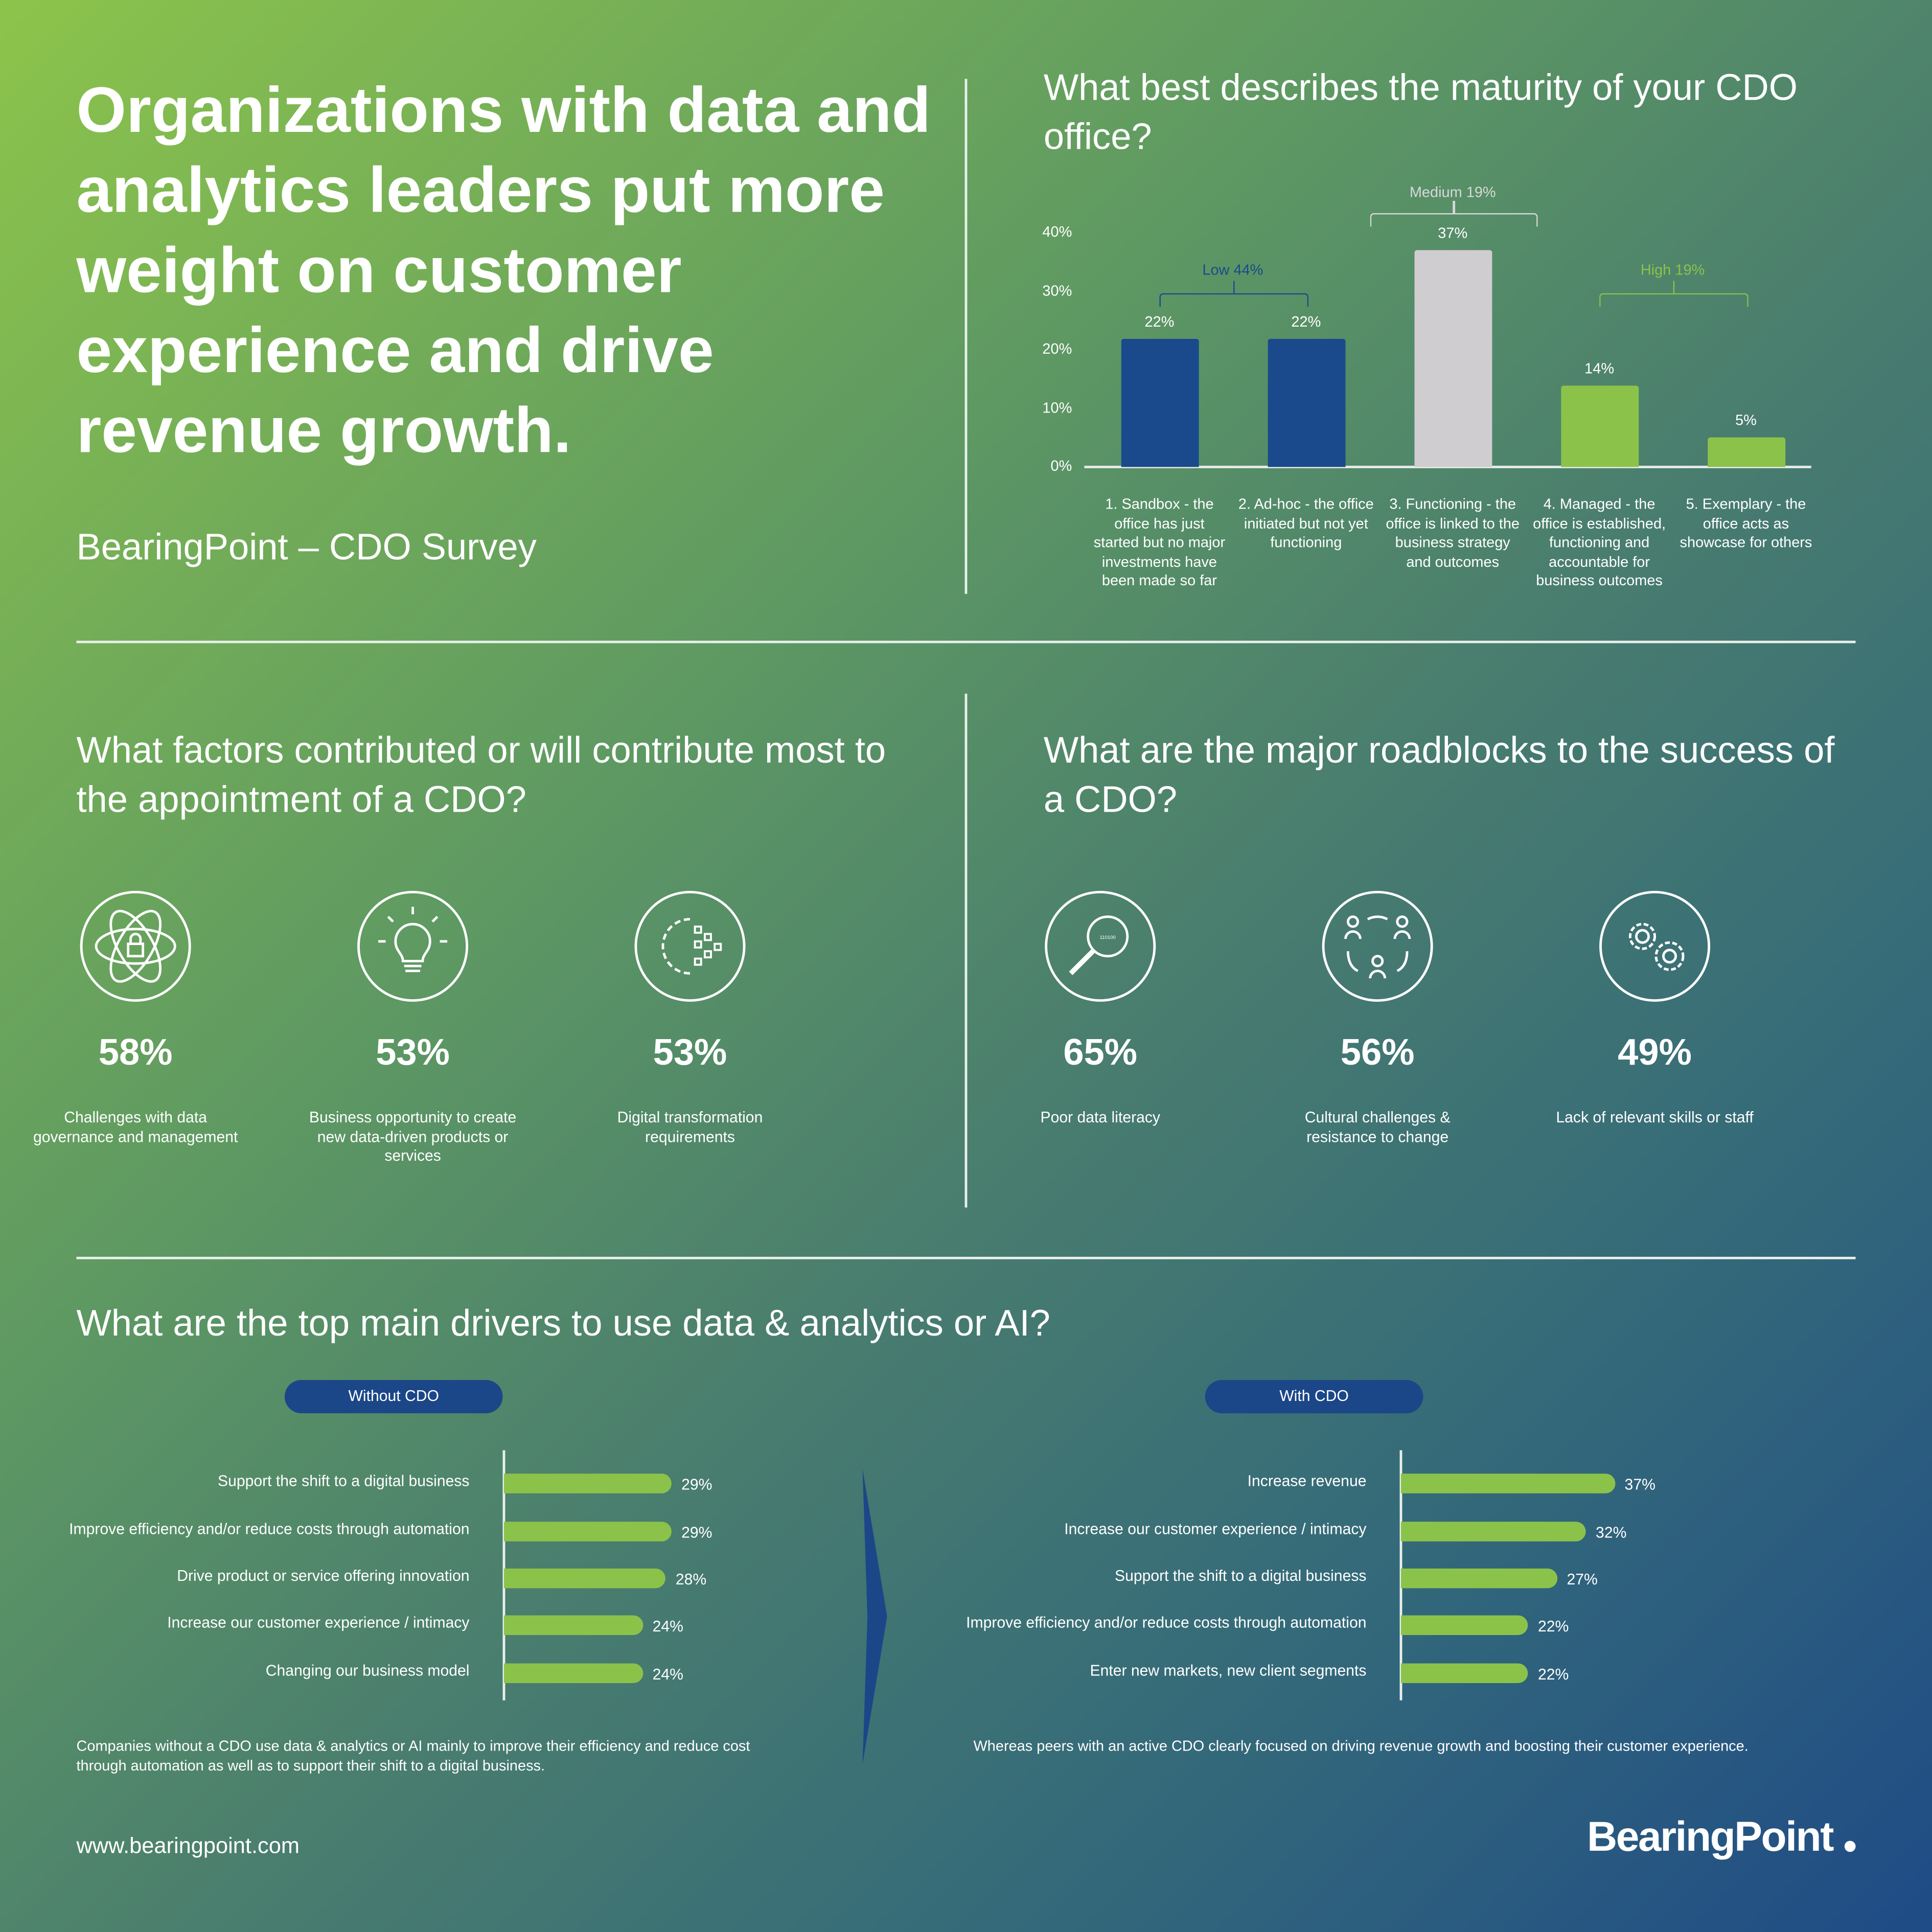 The width and height of the screenshot is (1932, 1932). Describe the element at coordinates (1655, 946) in the screenshot. I see `gears-icon` at that location.